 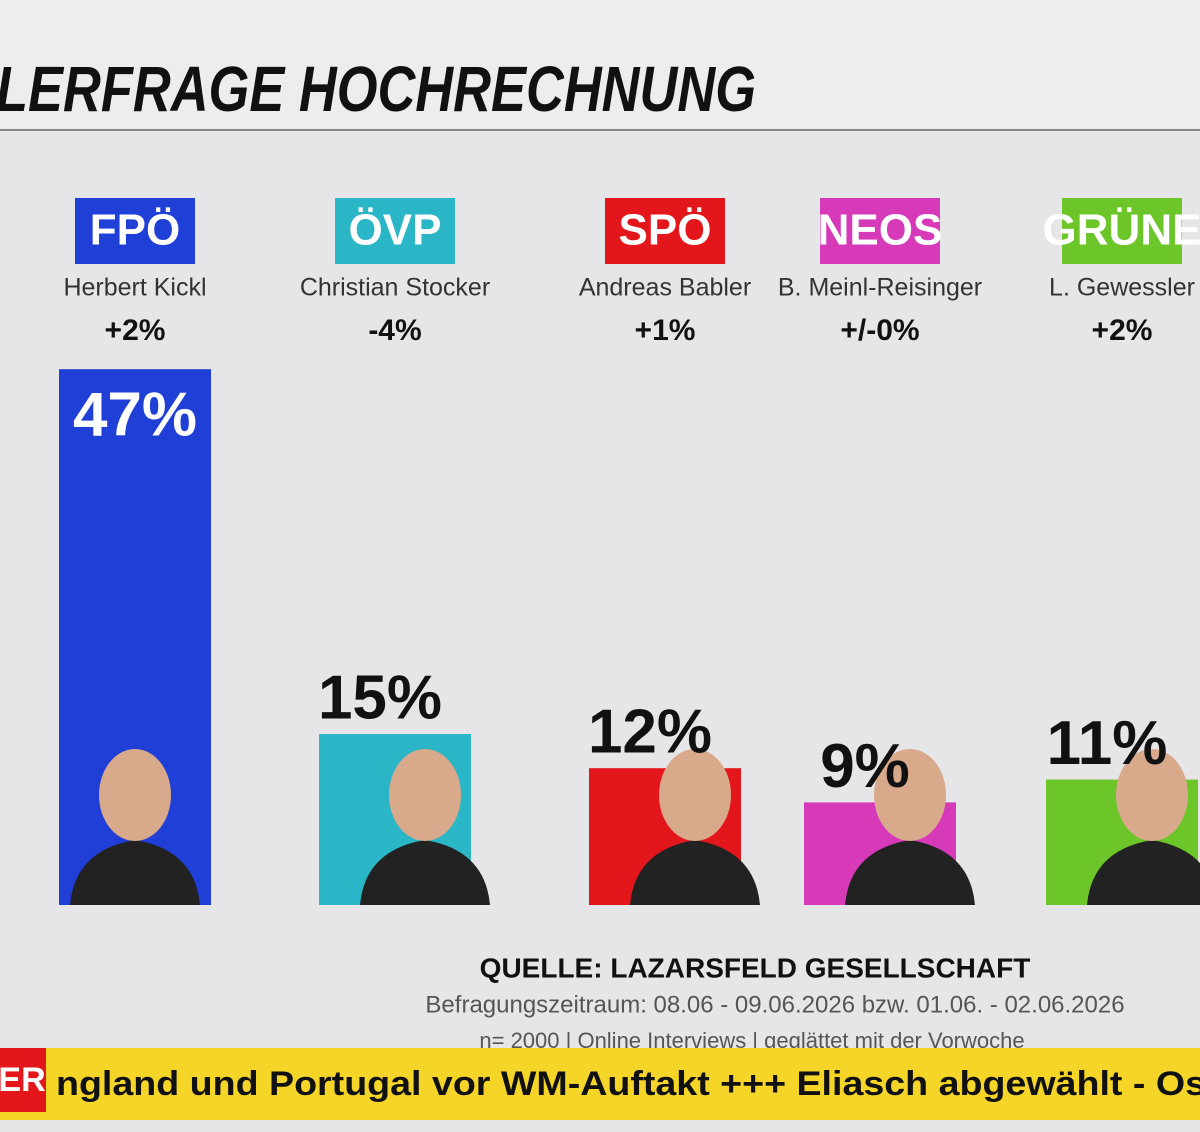 I want to click on party-name: FPÖ, so click(x=135, y=230).